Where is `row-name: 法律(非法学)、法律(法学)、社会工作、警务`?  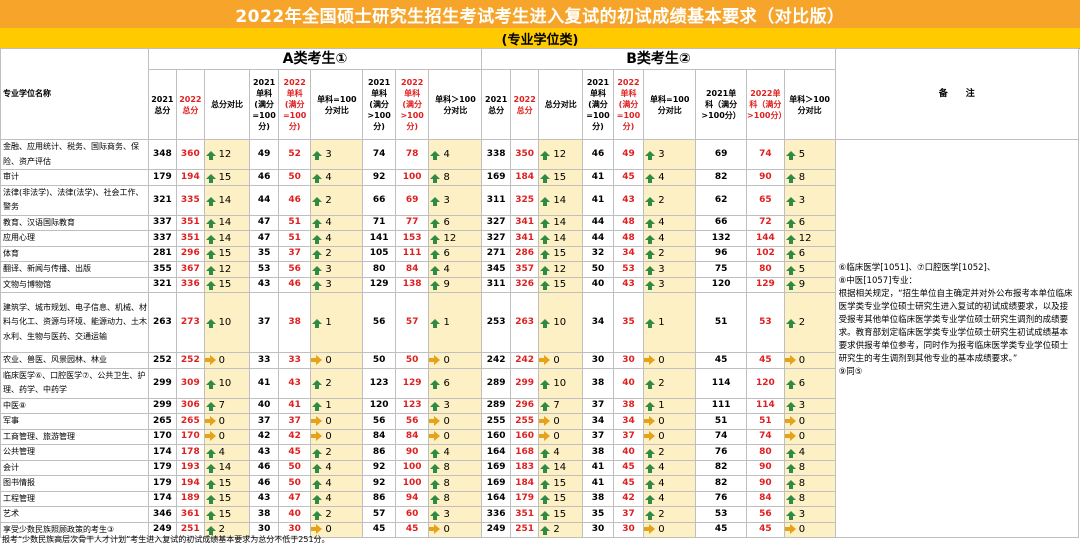
row-name: 法律(非法学)、法律(法学)、社会工作、警务 is located at coordinates (74, 200).